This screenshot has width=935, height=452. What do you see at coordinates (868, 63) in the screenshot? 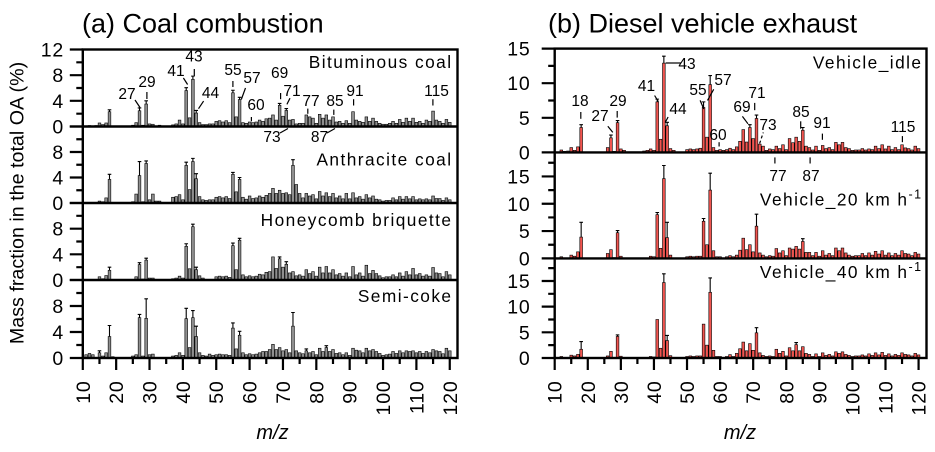
I see `svg-text: Vehicle_idle` at bounding box center [868, 63].